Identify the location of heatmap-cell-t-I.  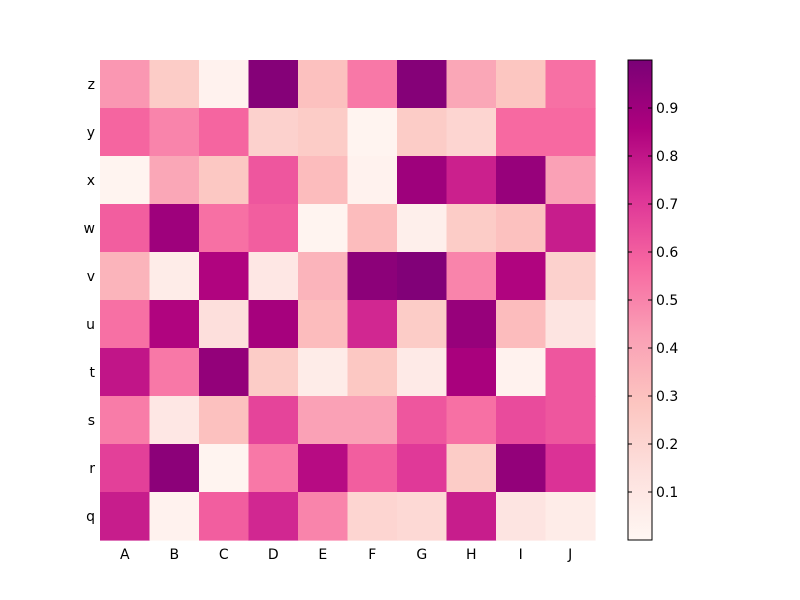
(521, 372).